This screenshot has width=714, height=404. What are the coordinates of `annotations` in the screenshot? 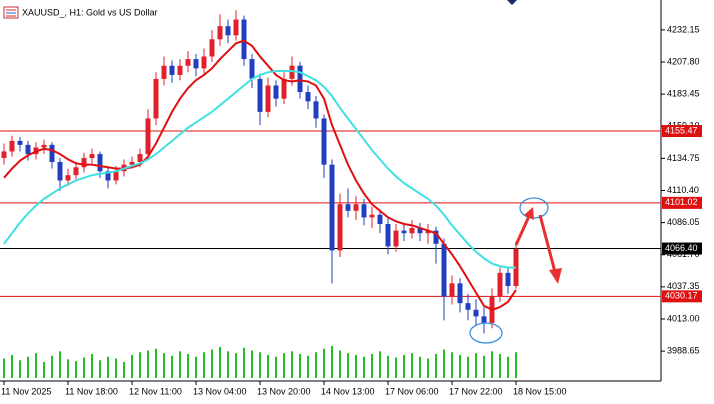 It's located at (515, 270).